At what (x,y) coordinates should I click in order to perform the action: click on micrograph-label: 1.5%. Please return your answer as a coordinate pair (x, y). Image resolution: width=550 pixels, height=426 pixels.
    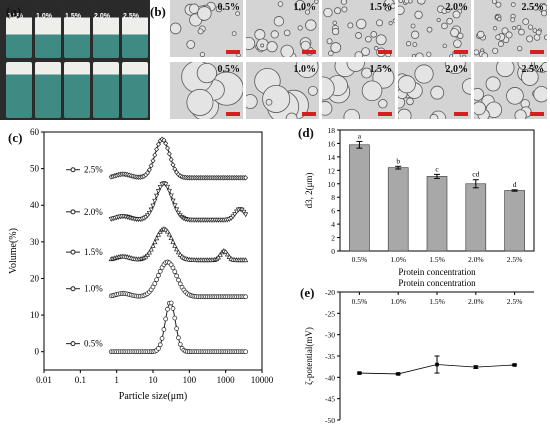
    Looking at the image, I should click on (381, 69).